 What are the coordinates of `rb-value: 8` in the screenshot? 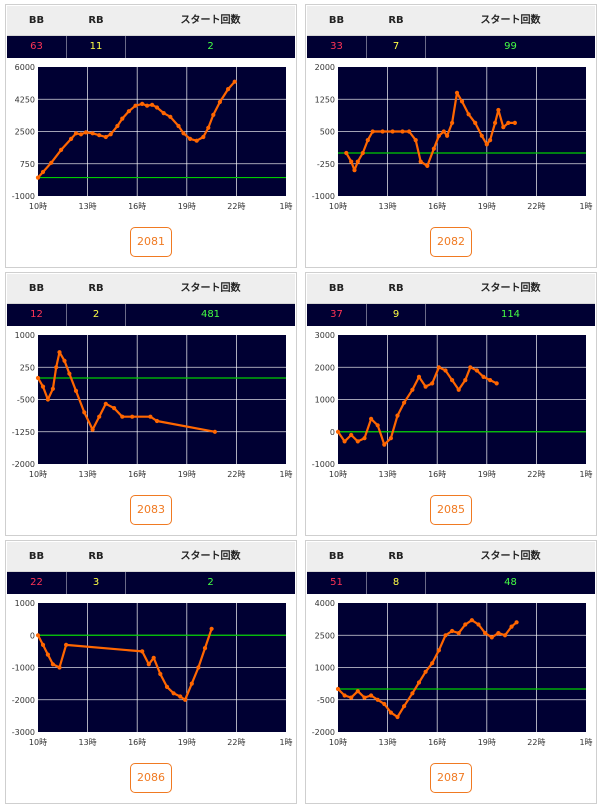 It's located at (396, 582).